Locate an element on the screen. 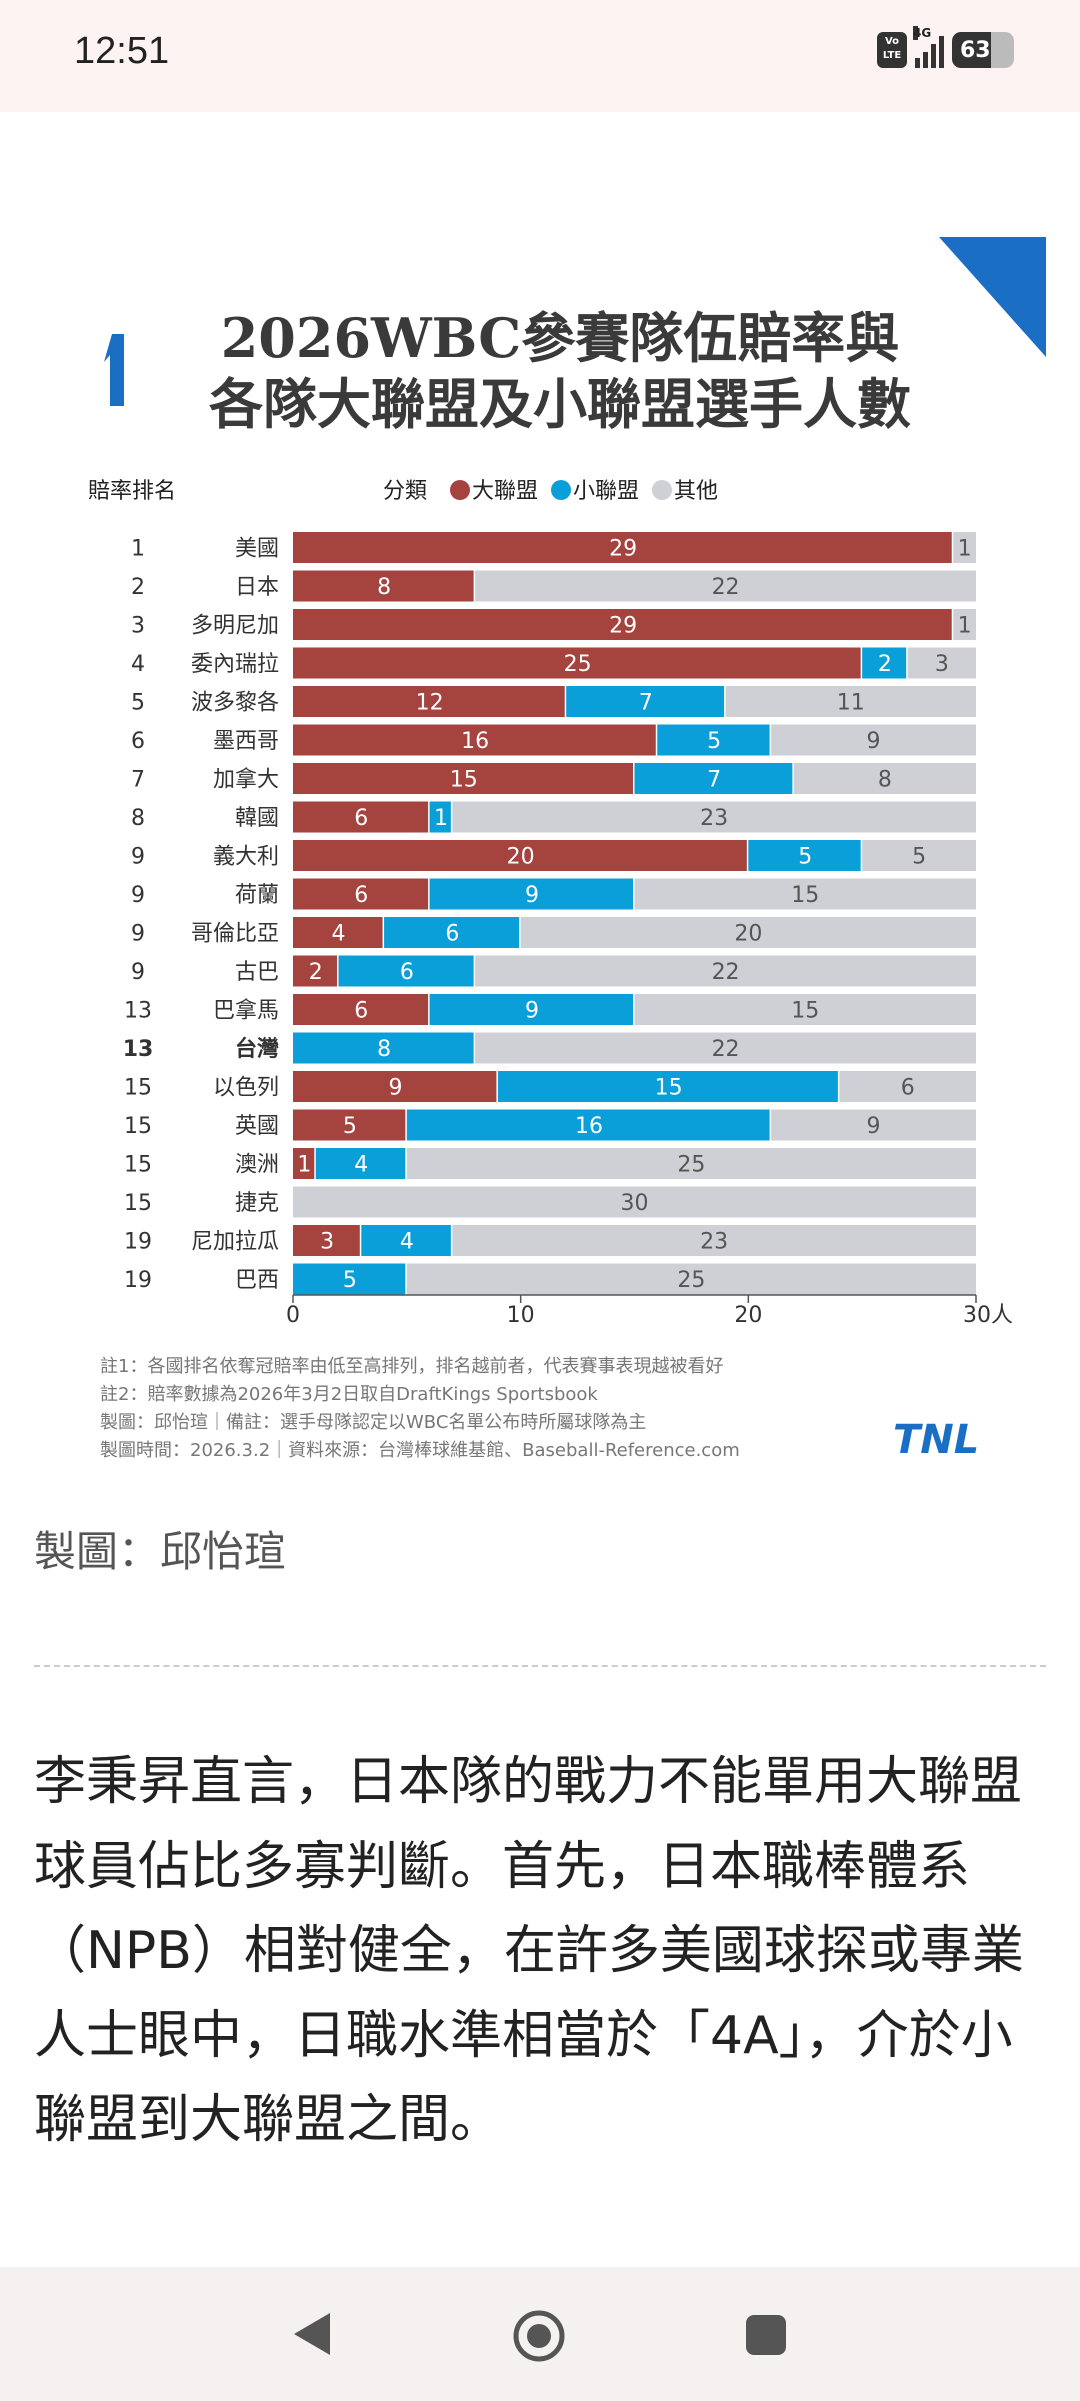  category-label: 哥倫比亞 is located at coordinates (235, 934).